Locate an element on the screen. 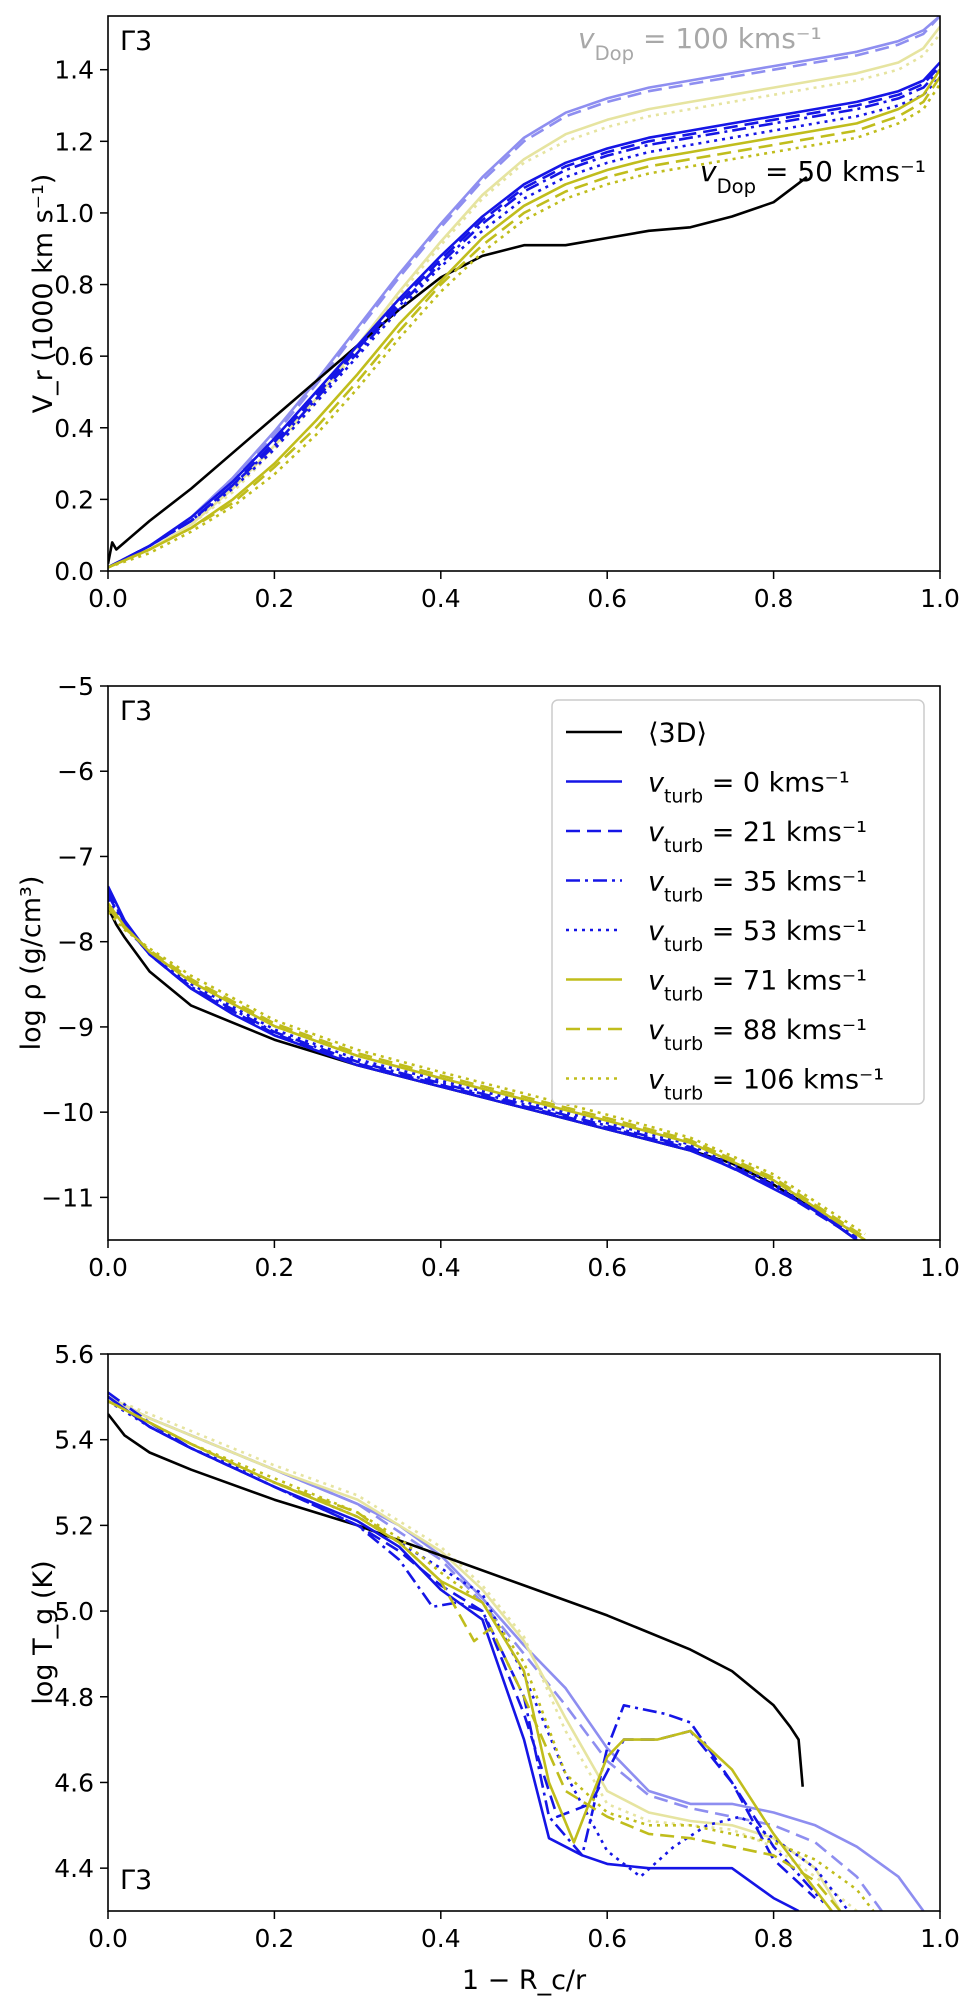 The width and height of the screenshot is (971, 2006). y-tick-label: 1.0 is located at coordinates (74, 213).